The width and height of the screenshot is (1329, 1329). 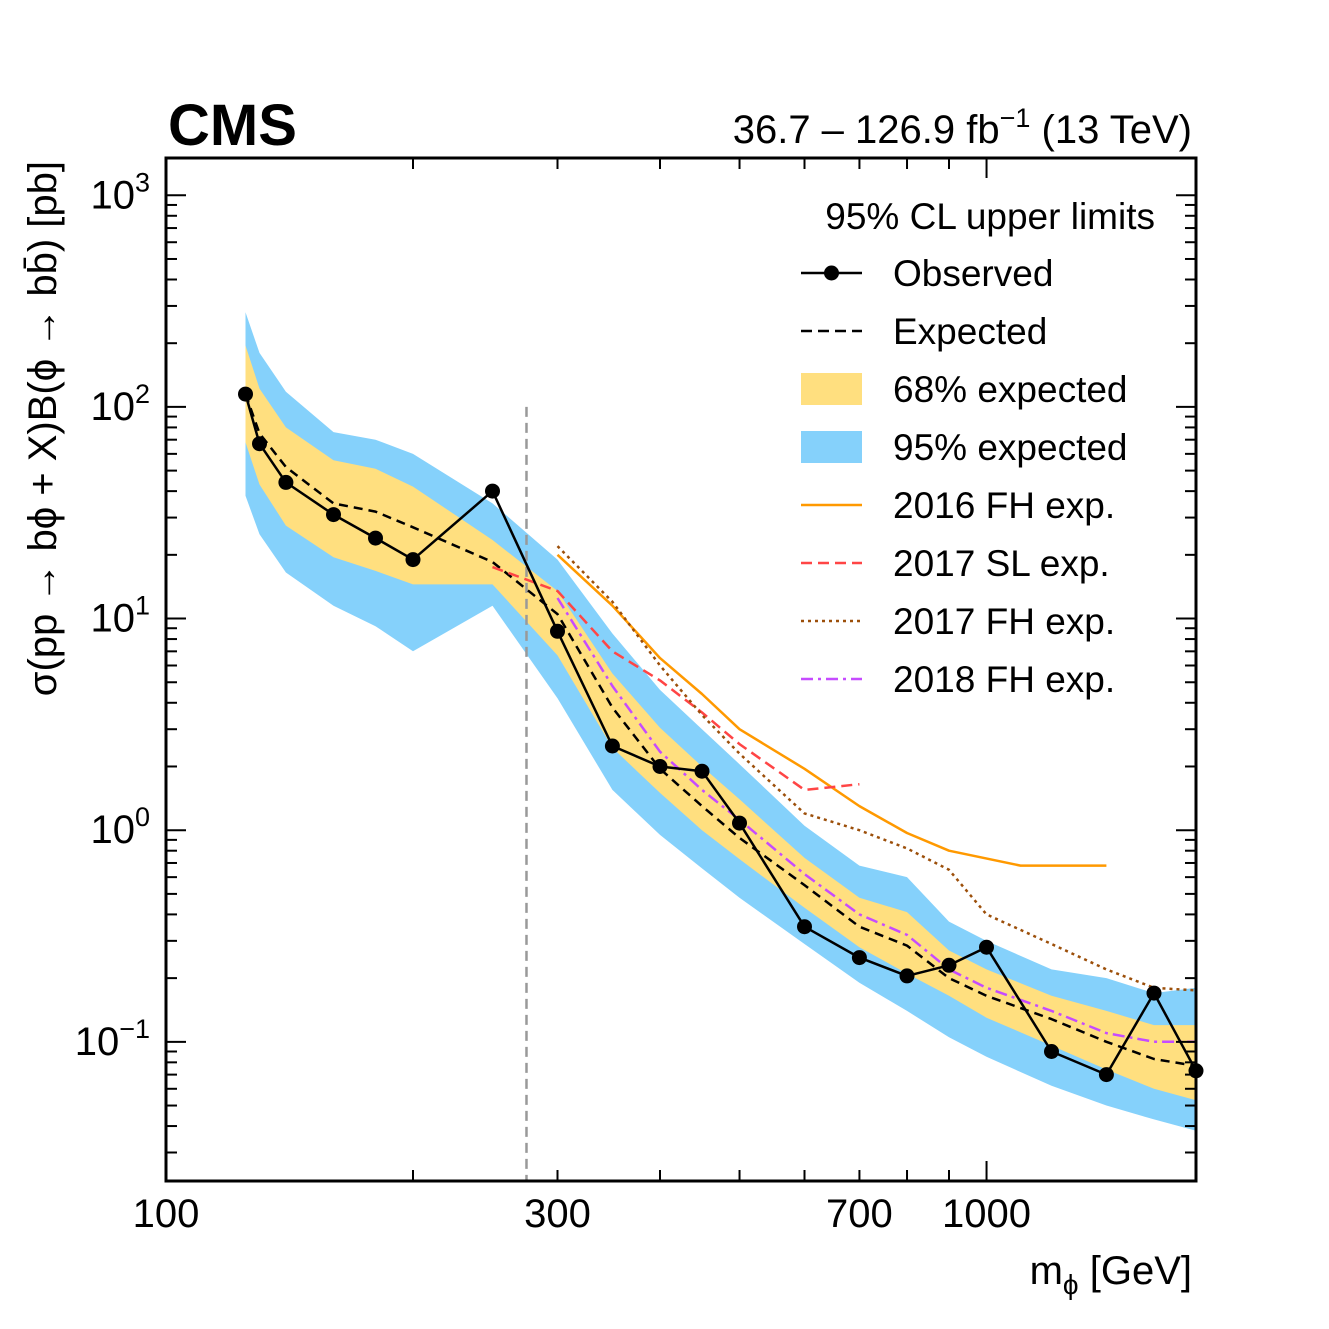 I want to click on legend-swatch-band95, so click(x=831, y=447).